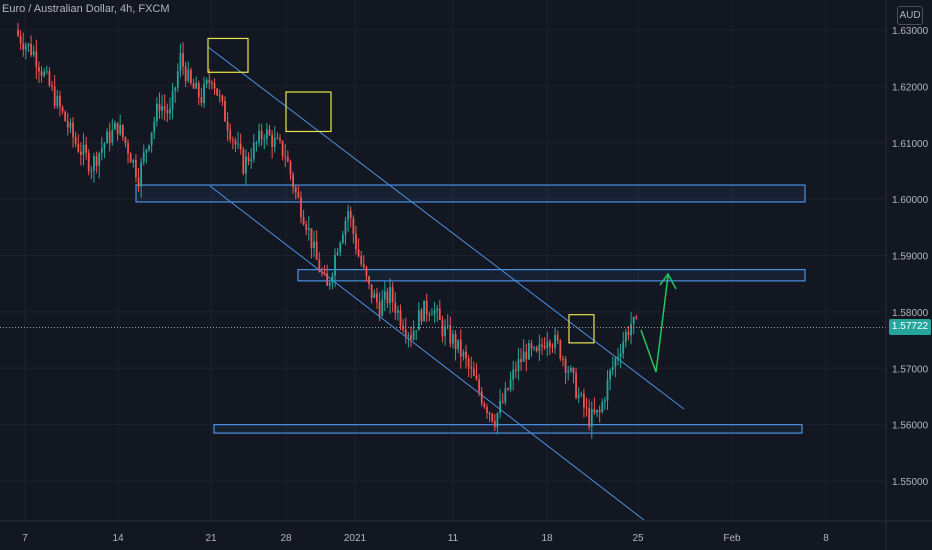  What do you see at coordinates (308, 112) in the screenshot?
I see `highlight-box` at bounding box center [308, 112].